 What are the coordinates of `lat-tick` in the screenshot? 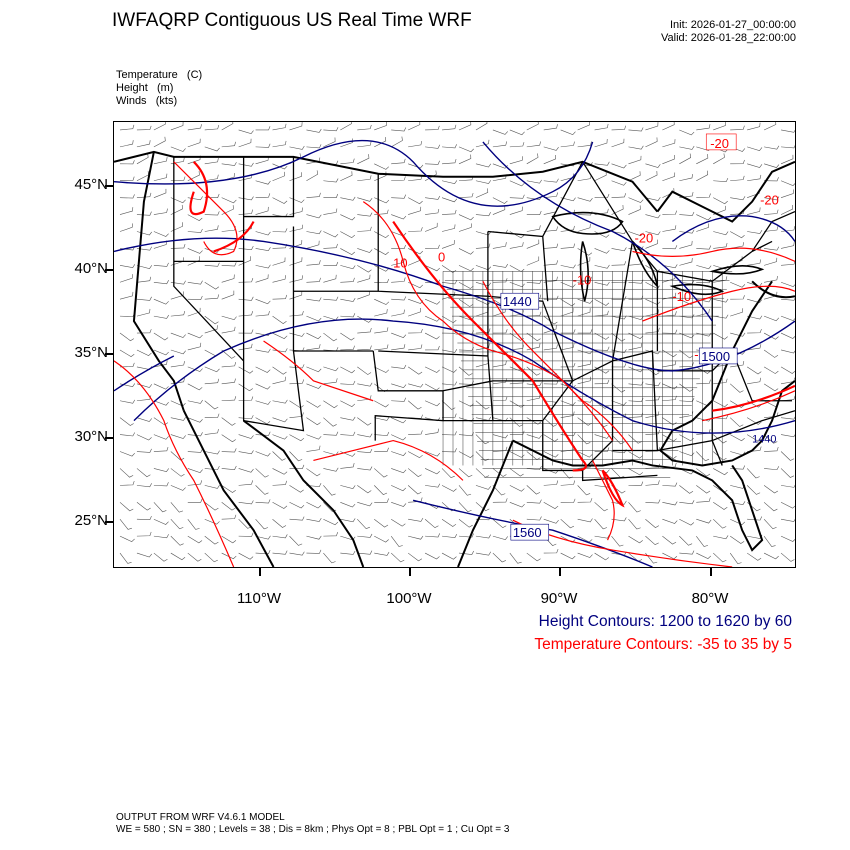 It's located at (109, 270).